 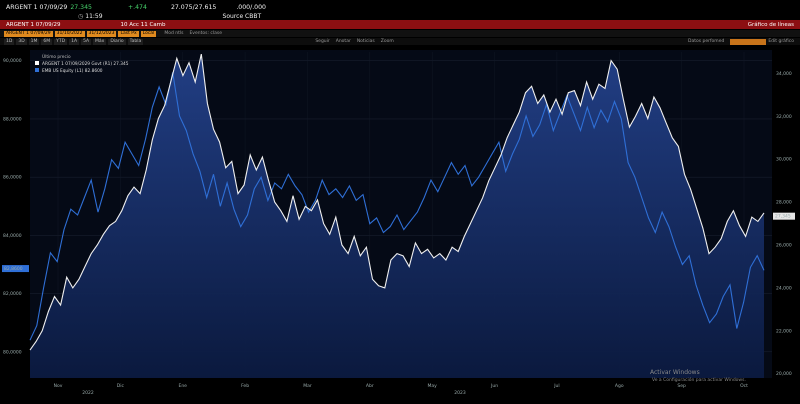 I want to click on x-tick-label: Mar, so click(x=307, y=386).